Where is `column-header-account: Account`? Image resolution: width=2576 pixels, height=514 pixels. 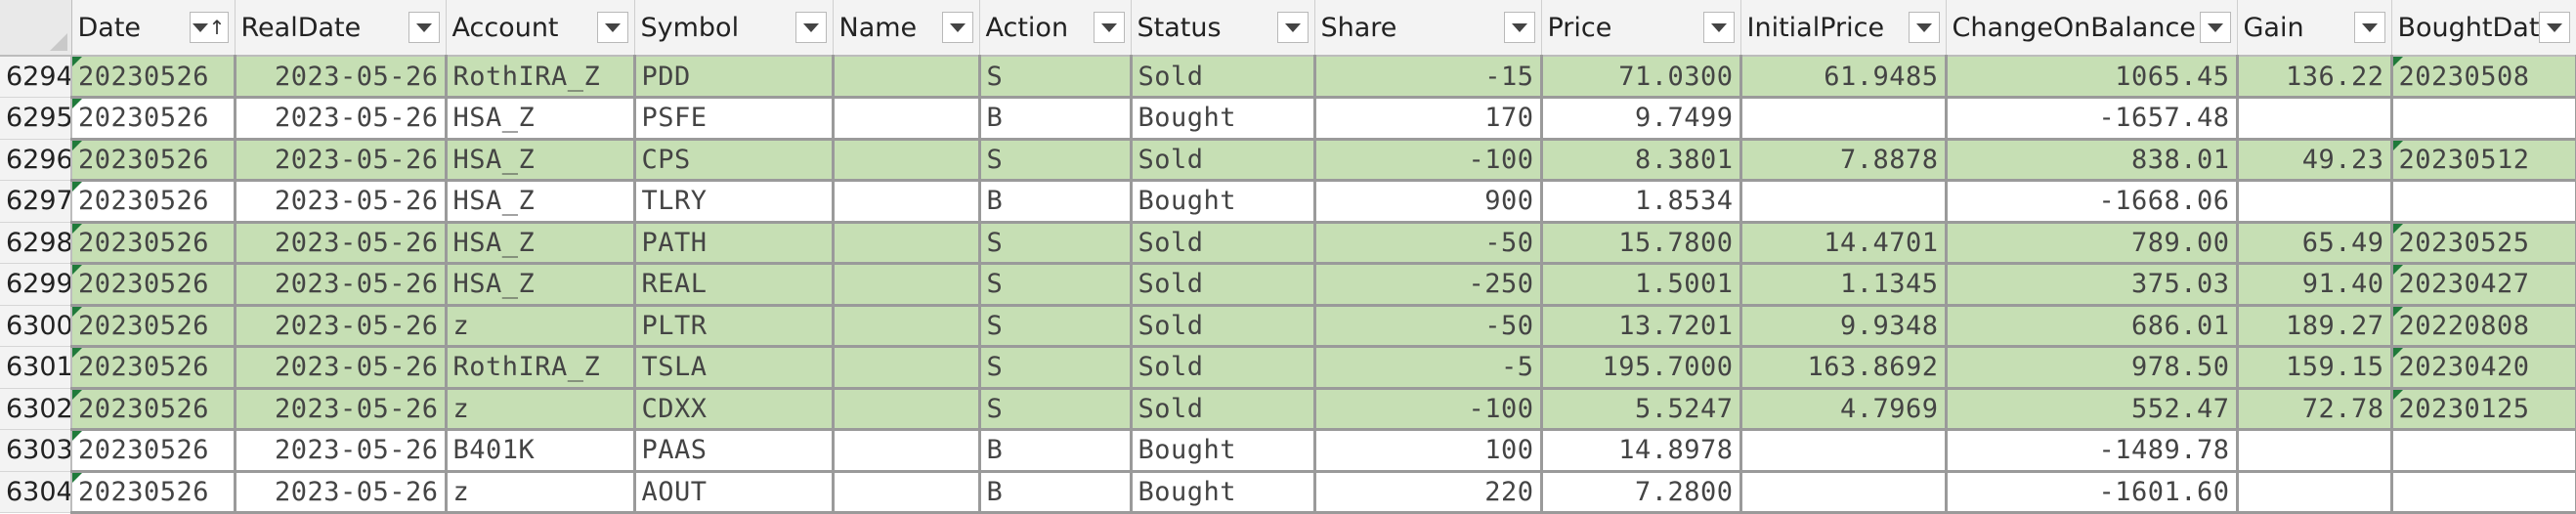 column-header-account: Account is located at coordinates (541, 28).